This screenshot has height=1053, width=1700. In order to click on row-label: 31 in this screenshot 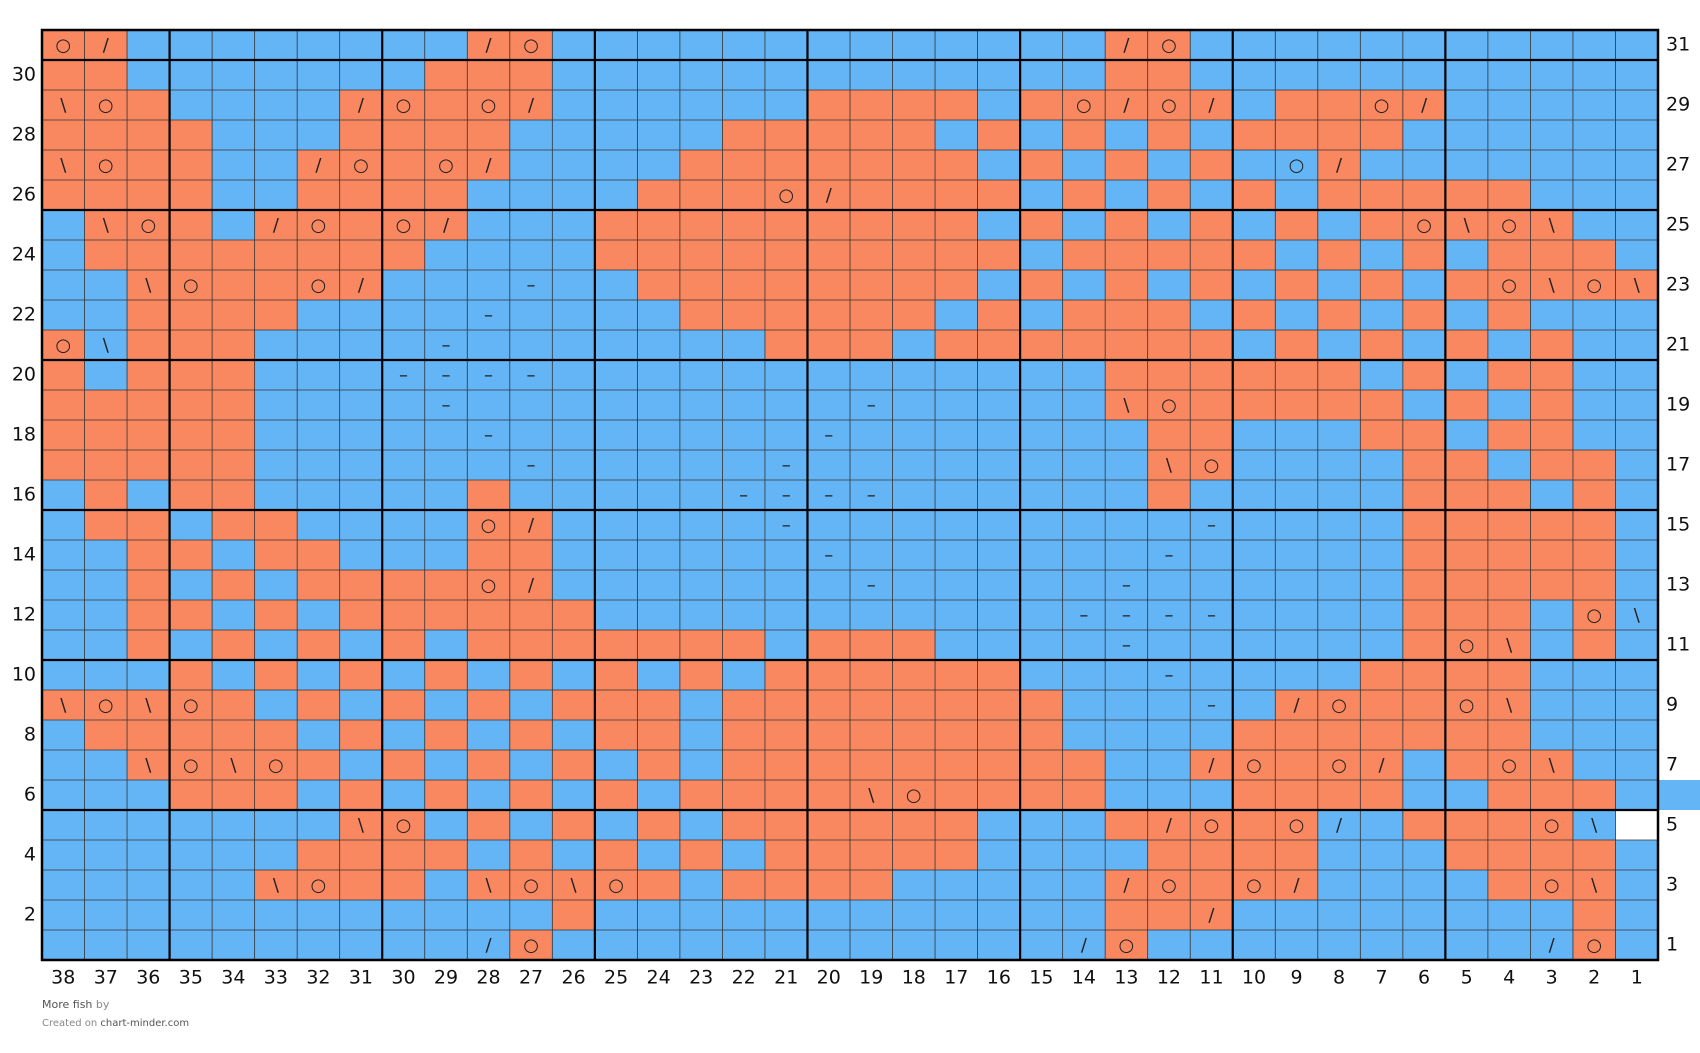, I will do `click(1678, 45)`.